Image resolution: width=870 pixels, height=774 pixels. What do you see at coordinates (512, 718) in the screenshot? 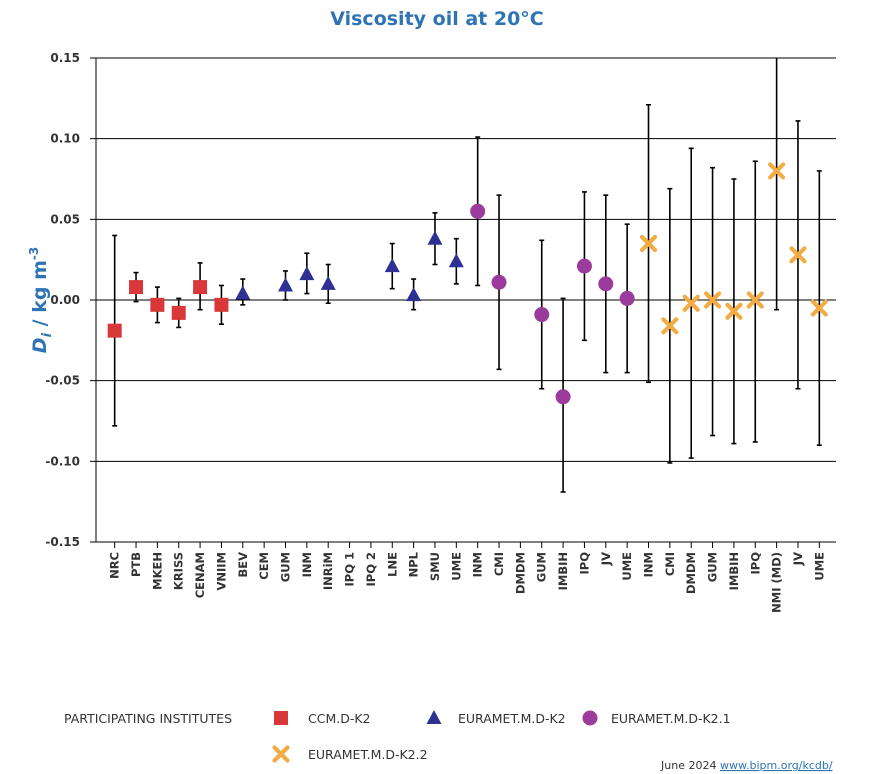
I see `legend-label: EURAMET.M.D-K2` at bounding box center [512, 718].